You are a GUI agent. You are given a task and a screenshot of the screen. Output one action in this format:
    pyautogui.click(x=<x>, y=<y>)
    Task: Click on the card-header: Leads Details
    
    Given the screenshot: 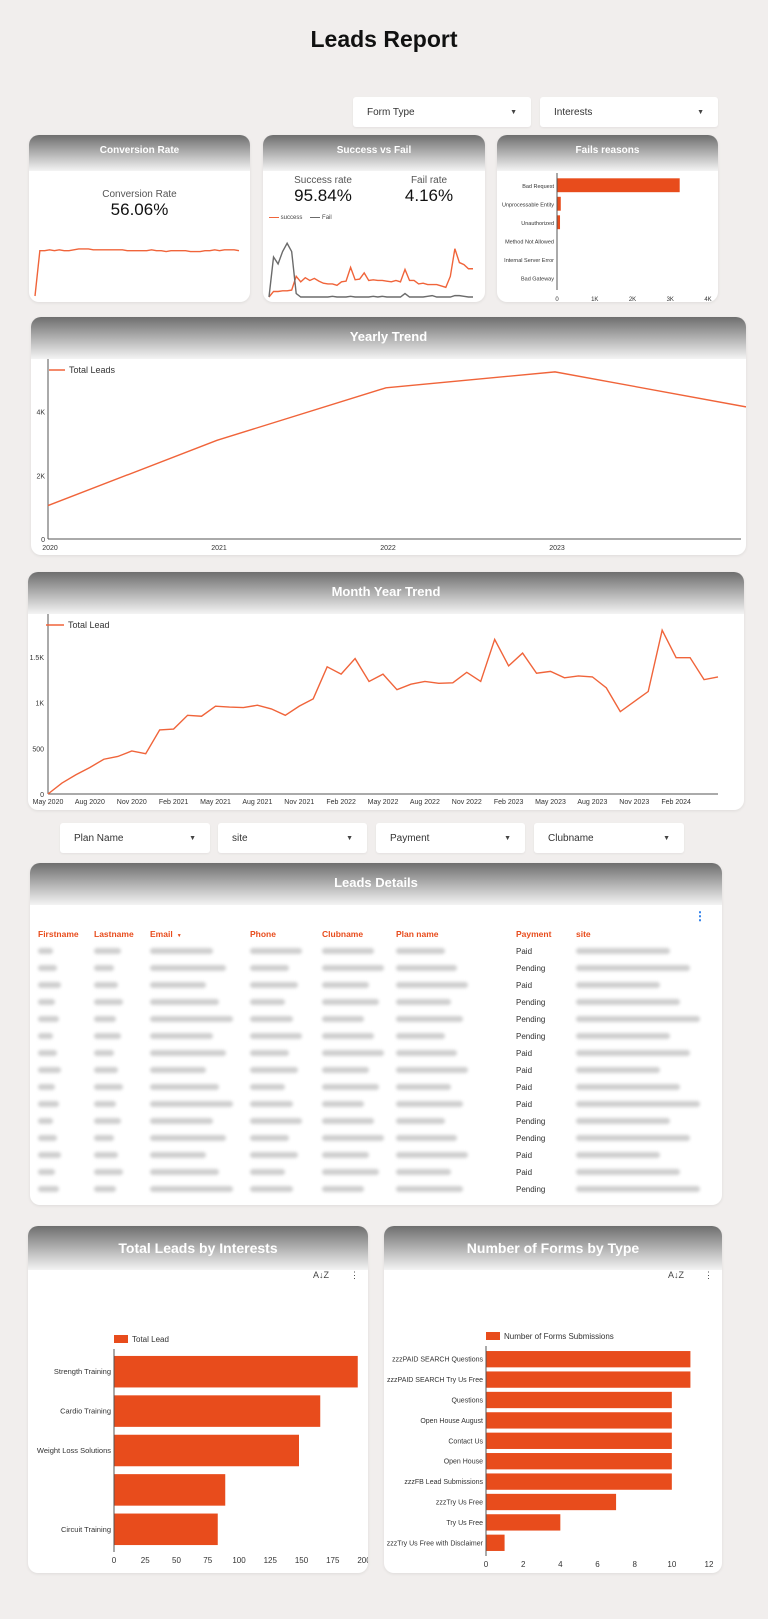 What is the action you would take?
    pyautogui.click(x=376, y=884)
    